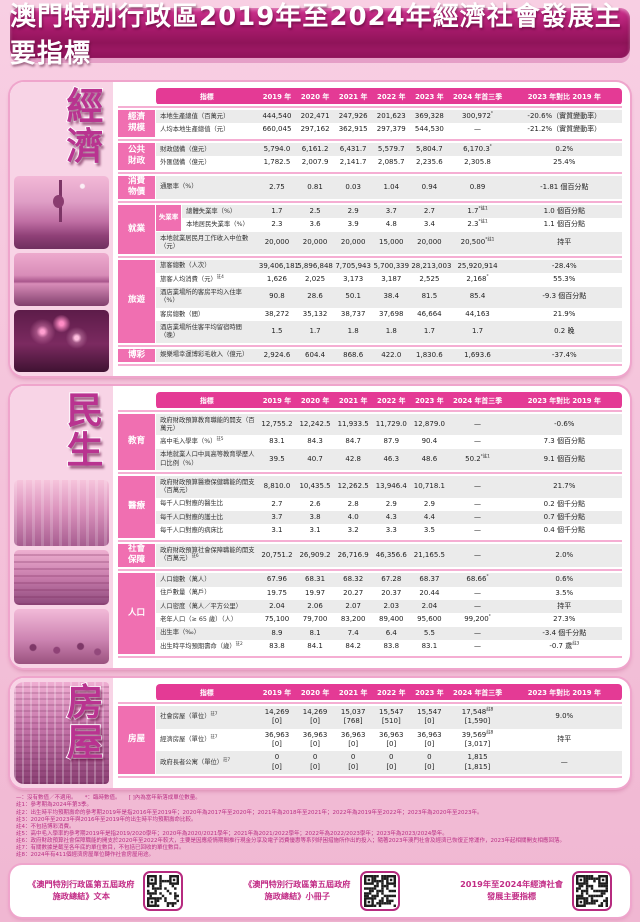  Describe the element at coordinates (276, 486) in the screenshot. I see `year-value: 8,810.0` at that location.